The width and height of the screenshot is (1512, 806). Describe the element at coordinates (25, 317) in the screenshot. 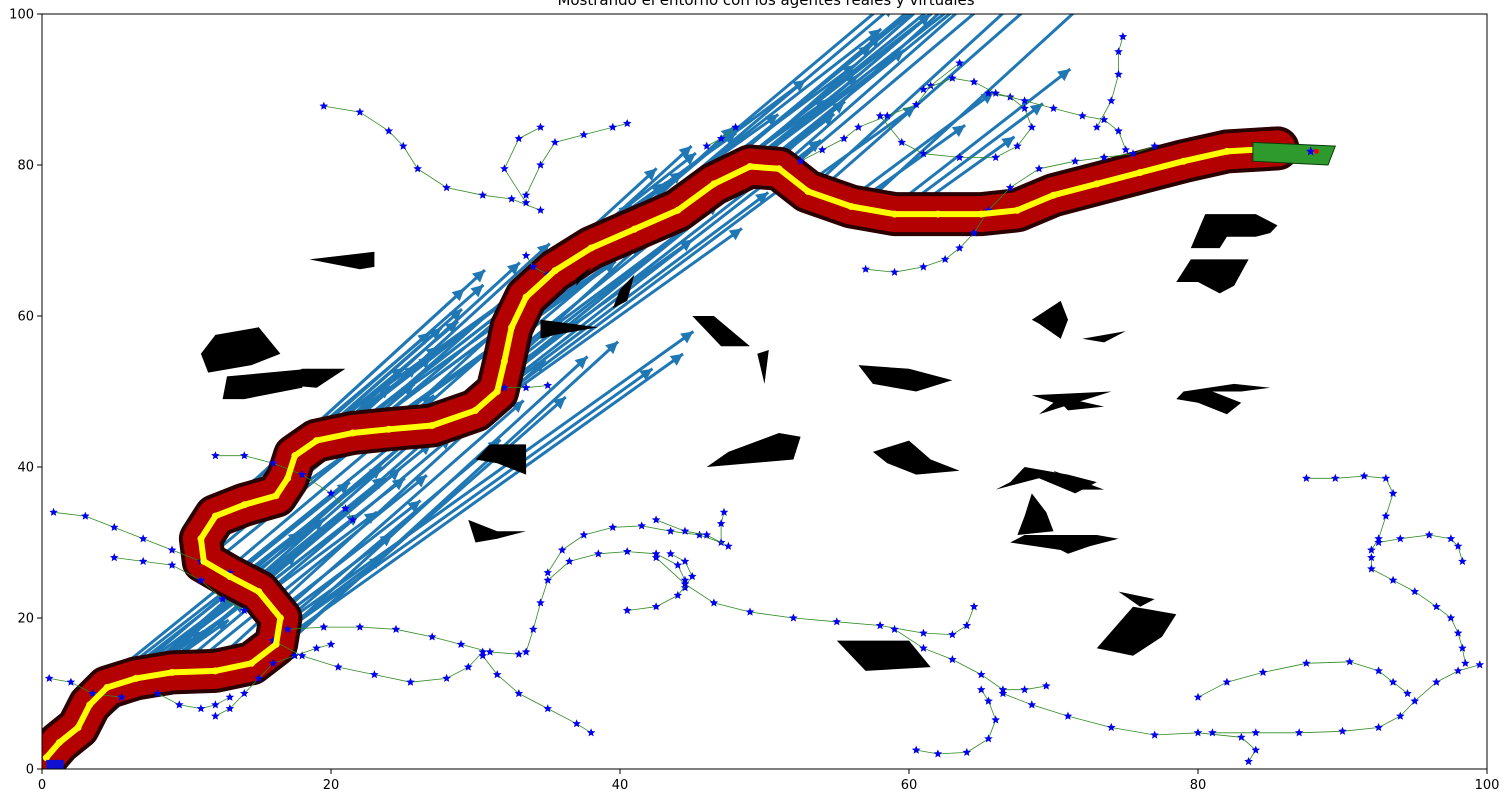

I see `y-tick-label: 60` at that location.